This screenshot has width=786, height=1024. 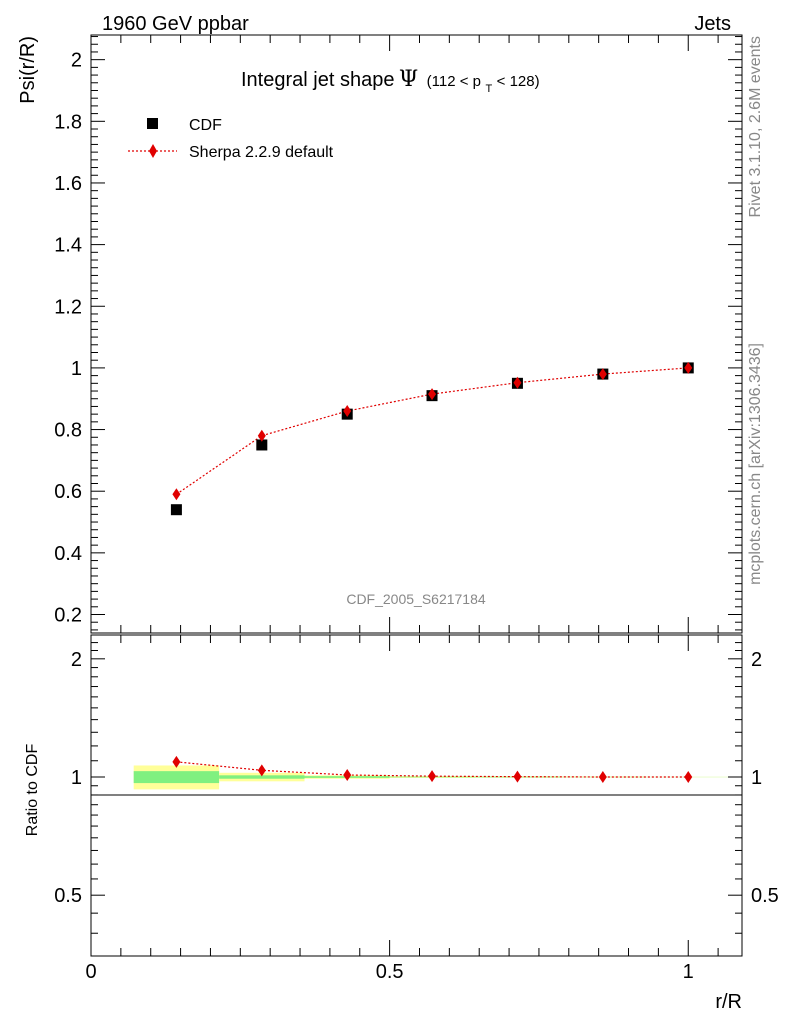 I want to click on ratio-y-tick-labels-right: 0.5 1 2, so click(x=765, y=778).